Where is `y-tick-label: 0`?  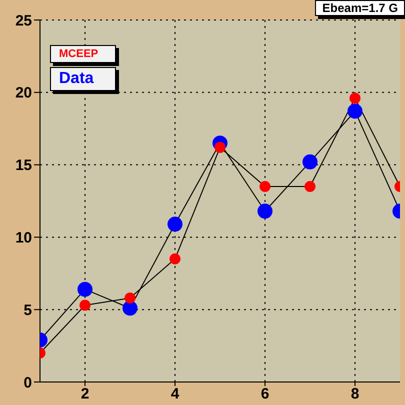
y-tick-label: 0 is located at coordinates (28, 383).